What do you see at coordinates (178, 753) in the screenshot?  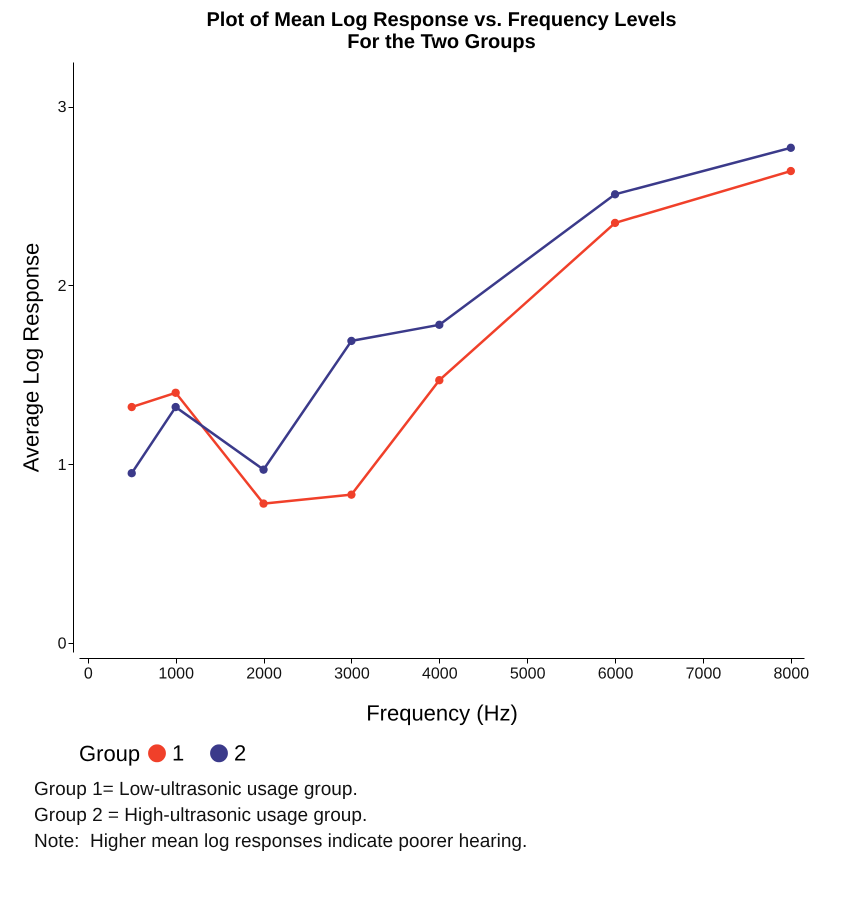 I see `legend-label: 1` at bounding box center [178, 753].